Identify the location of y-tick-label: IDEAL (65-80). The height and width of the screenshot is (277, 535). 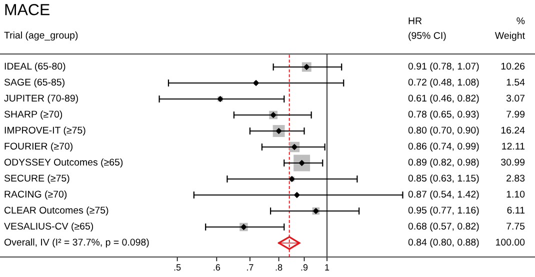
(35, 67).